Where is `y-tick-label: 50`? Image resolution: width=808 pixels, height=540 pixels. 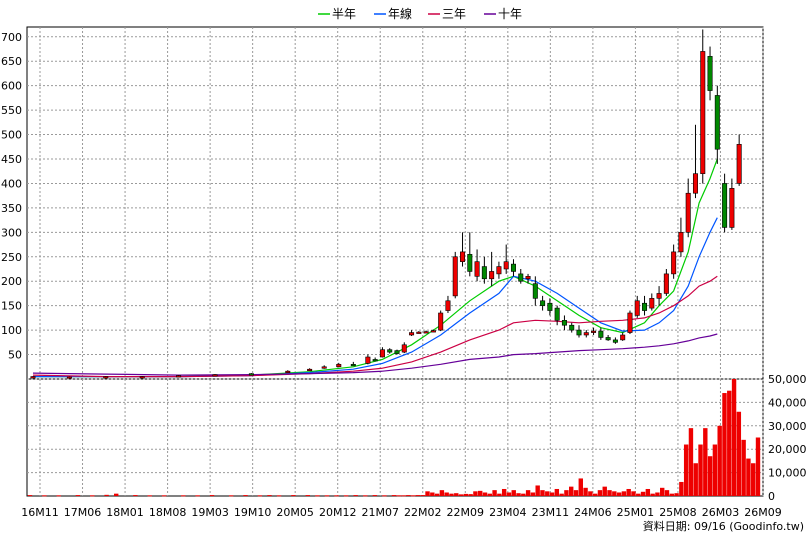 y-tick-label: 50 is located at coordinates (15, 355).